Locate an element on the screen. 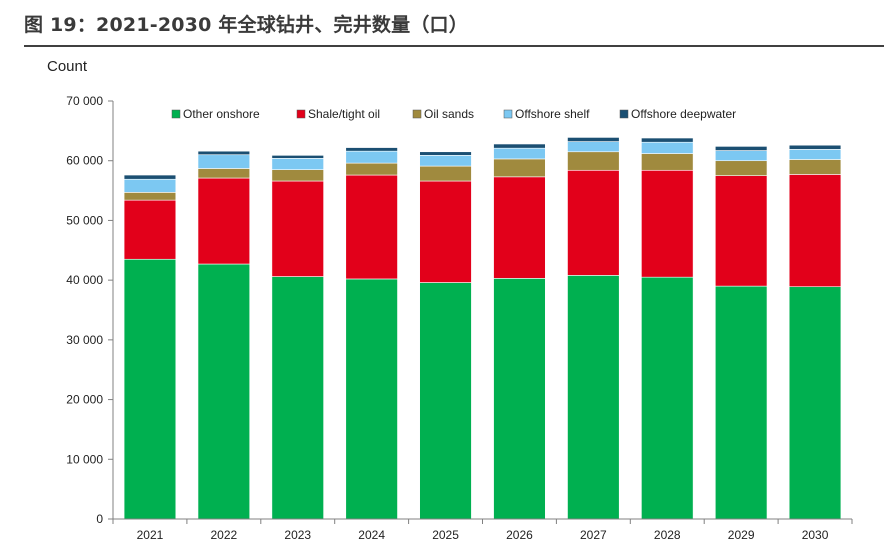  bar-segment-other-onshore-2022 is located at coordinates (224, 391).